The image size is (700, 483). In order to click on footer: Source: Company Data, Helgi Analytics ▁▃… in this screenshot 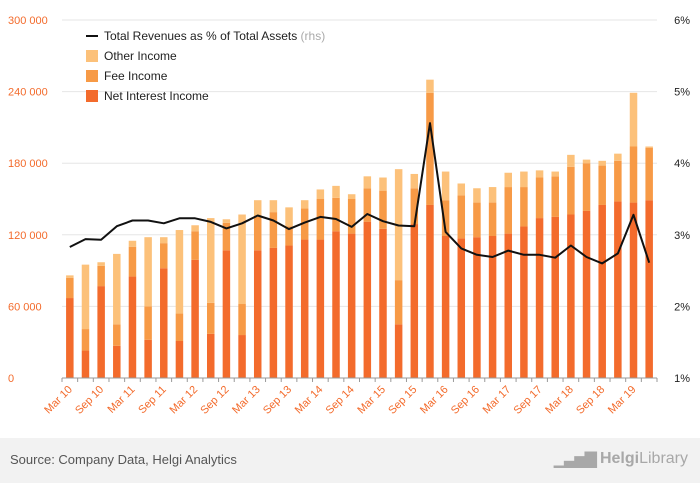, I will do `click(350, 460)`.